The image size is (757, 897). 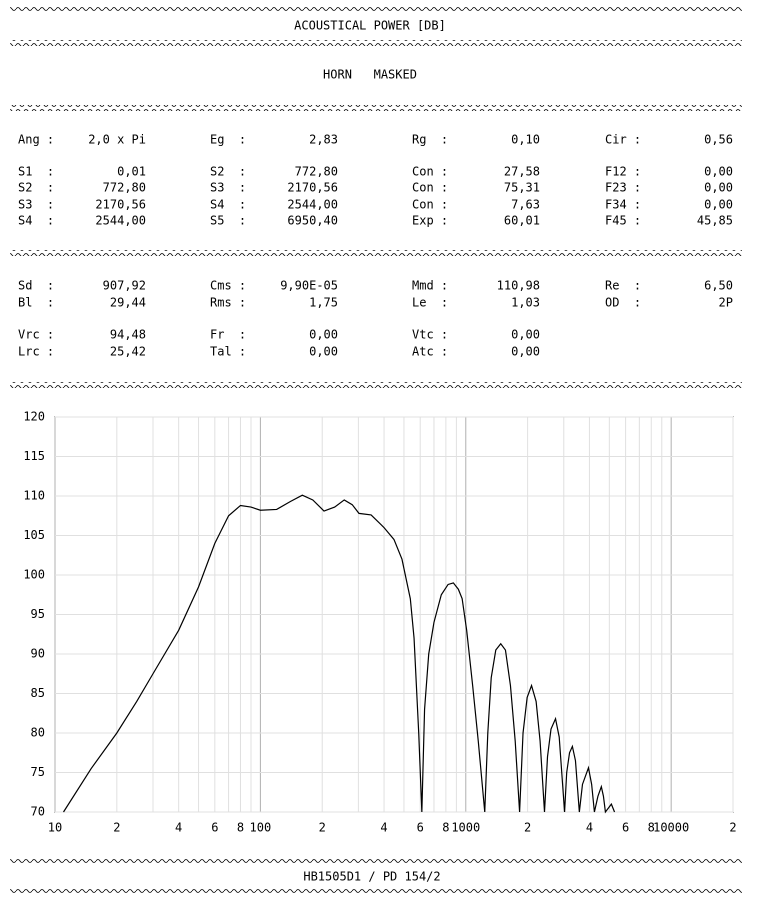 What do you see at coordinates (718, 286) in the screenshot?
I see `param-value: 6,50` at bounding box center [718, 286].